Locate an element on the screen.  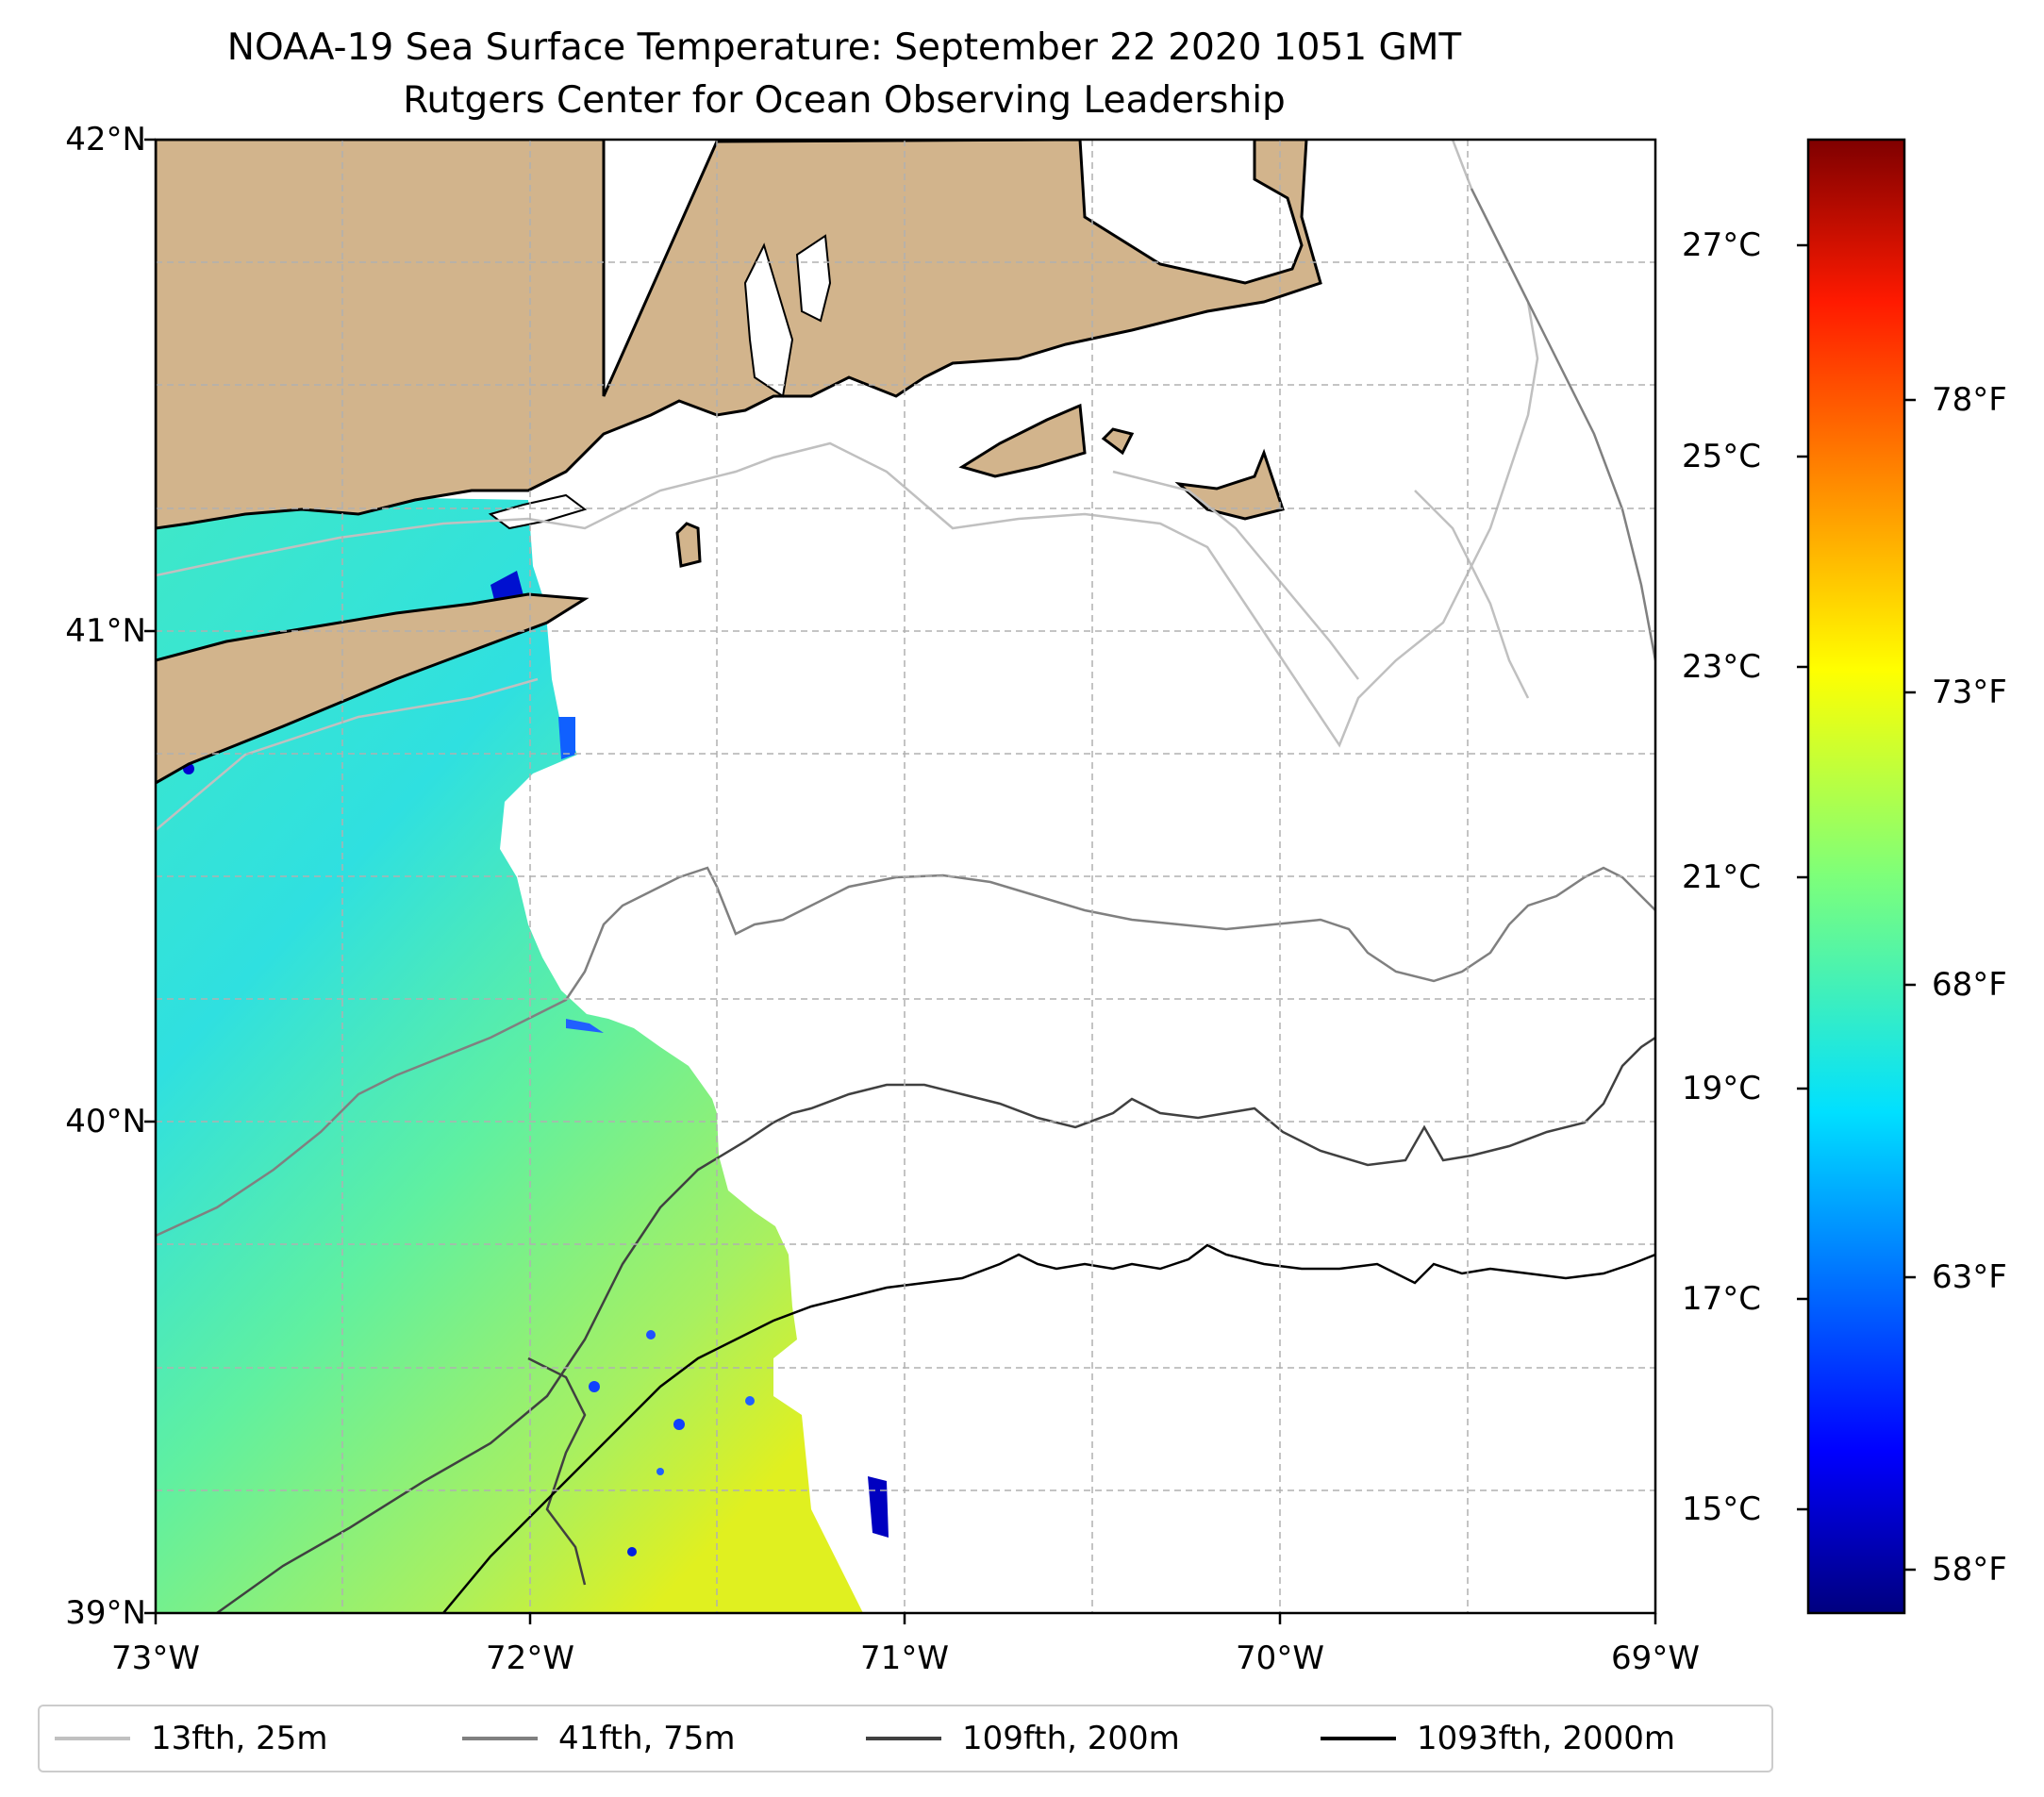
colorbar-fahrenheit-label: 58°F is located at coordinates (1970, 1570).